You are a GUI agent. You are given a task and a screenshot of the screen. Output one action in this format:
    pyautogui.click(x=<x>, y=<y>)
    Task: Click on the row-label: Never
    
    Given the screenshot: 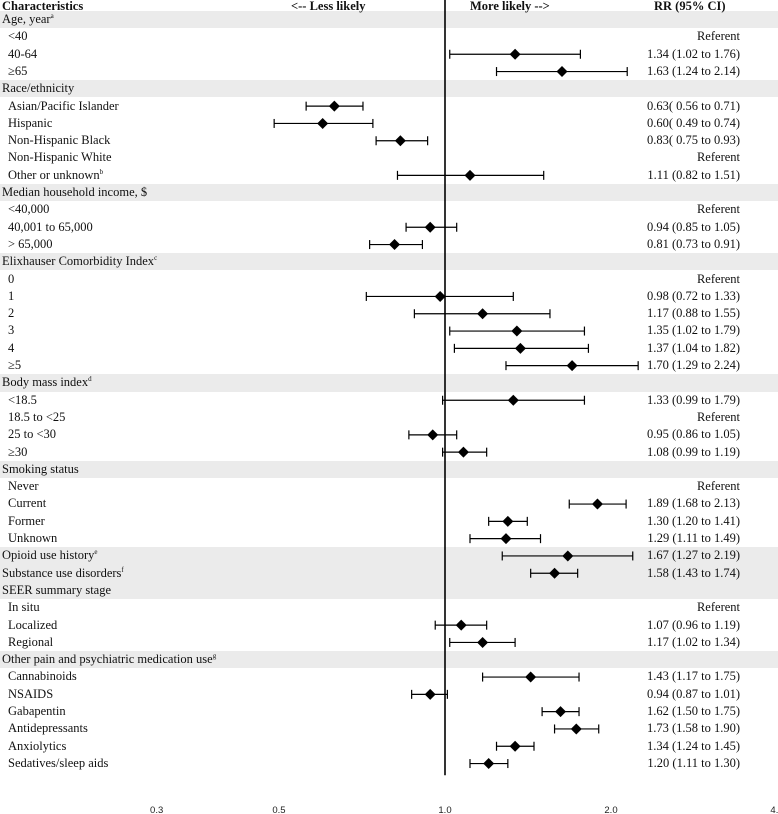 What is the action you would take?
    pyautogui.click(x=23, y=486)
    